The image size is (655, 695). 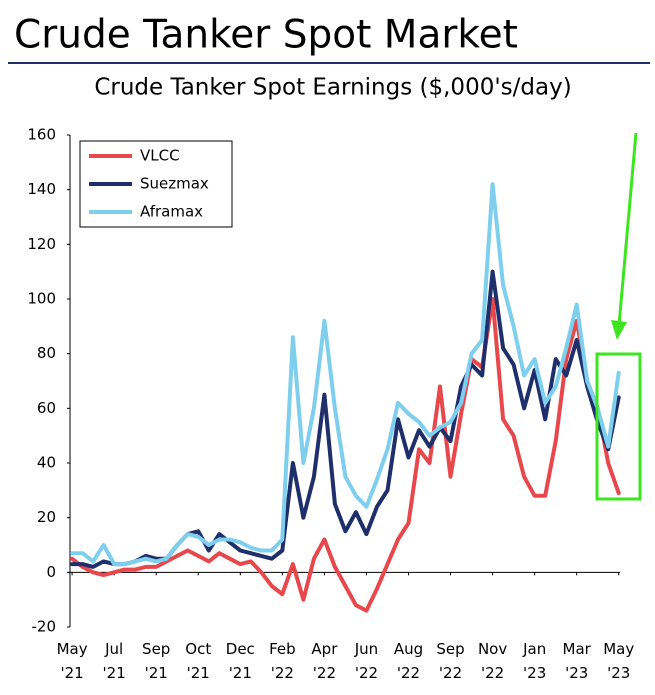 What do you see at coordinates (324, 661) in the screenshot?
I see `x-tick-label: Apr '22` at bounding box center [324, 661].